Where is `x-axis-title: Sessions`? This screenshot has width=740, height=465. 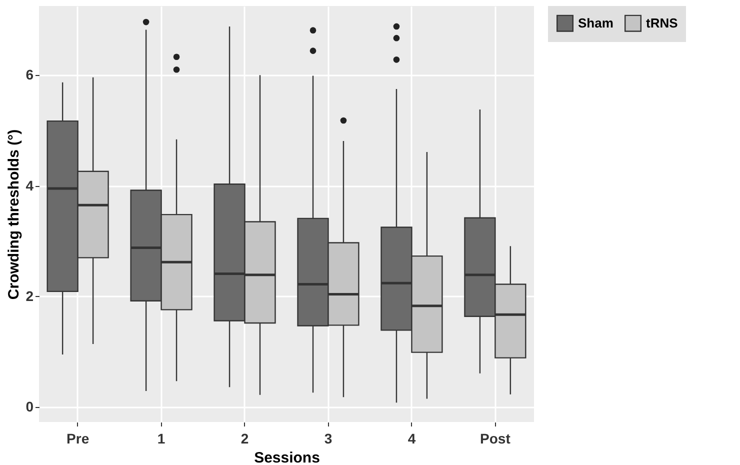 x-axis-title: Sessions is located at coordinates (287, 457).